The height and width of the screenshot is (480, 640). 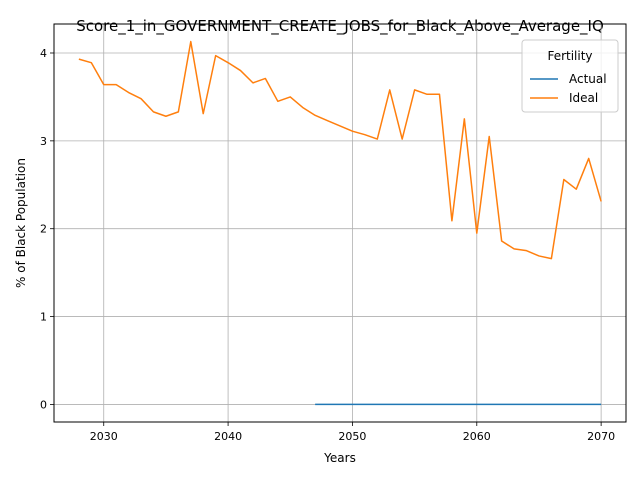 I want to click on x-tick-label: 2070, so click(x=601, y=436).